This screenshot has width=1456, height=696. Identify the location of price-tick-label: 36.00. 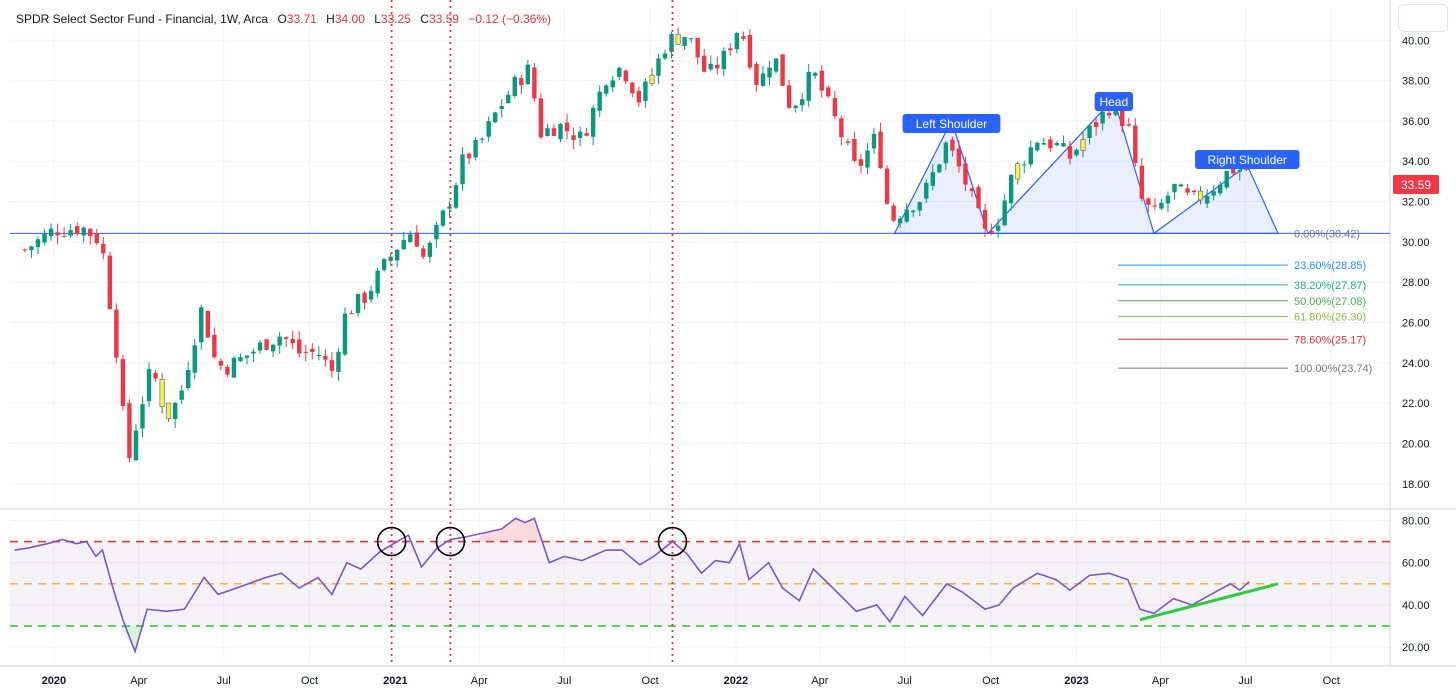
(1416, 122).